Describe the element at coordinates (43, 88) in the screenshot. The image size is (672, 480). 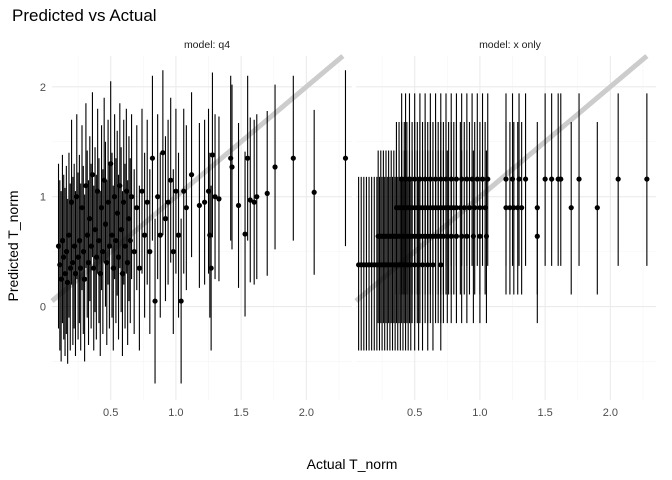
I see `y-tick-label: 2` at that location.